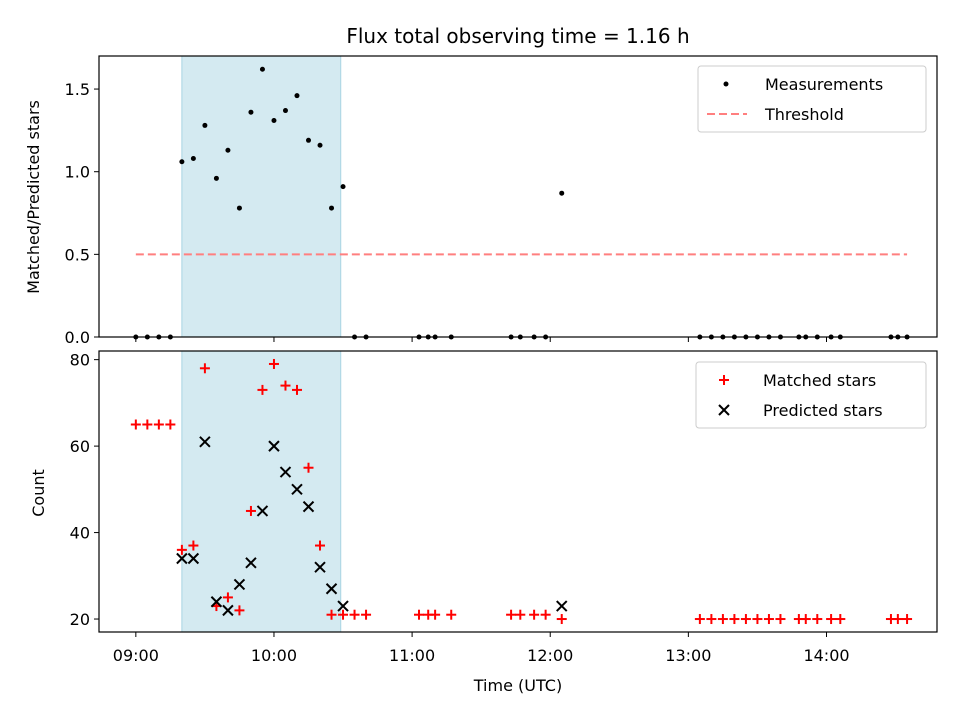 Image resolution: width=960 pixels, height=720 pixels. What do you see at coordinates (274, 655) in the screenshot?
I see `x-tick-label: 10:00` at bounding box center [274, 655].